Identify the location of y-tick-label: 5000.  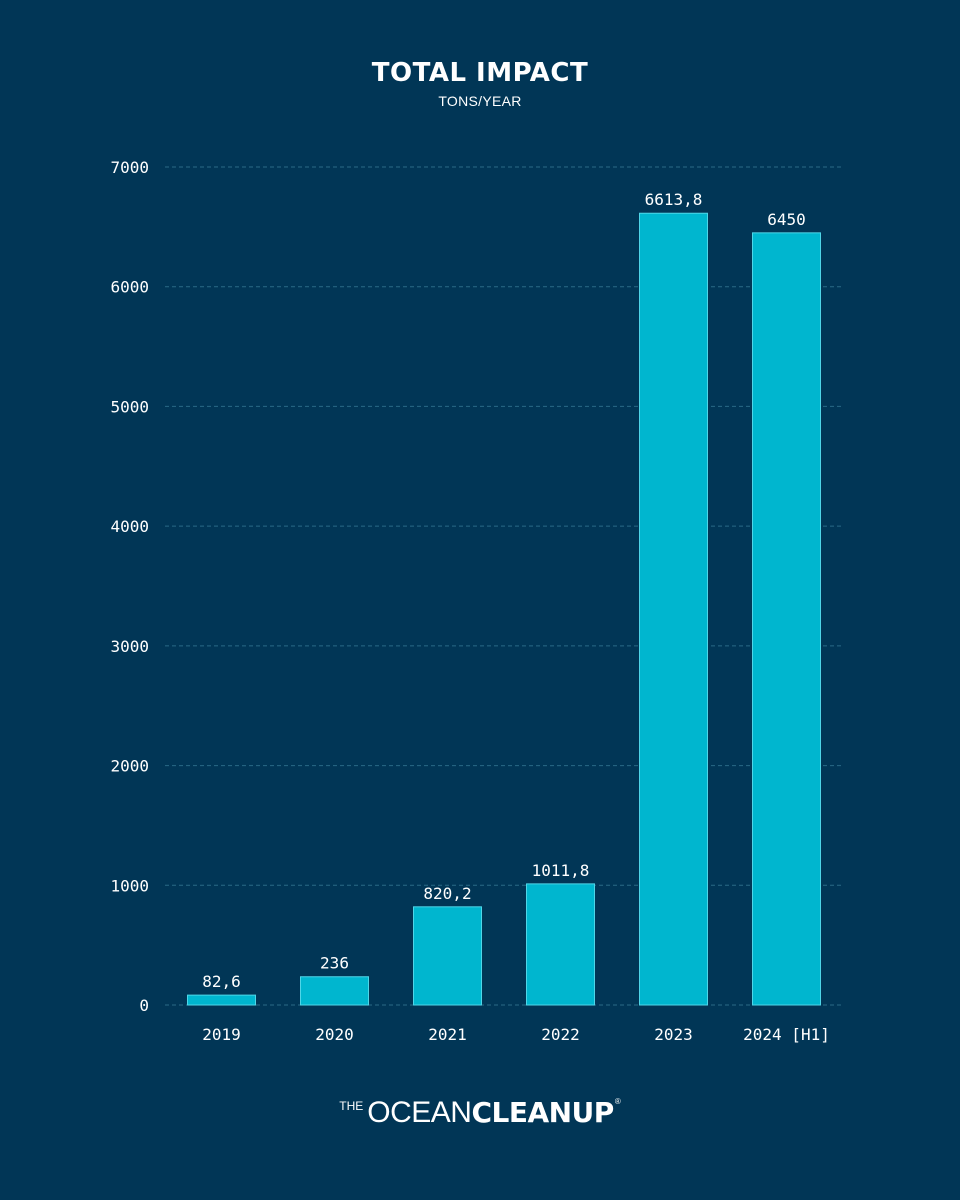
(129, 406).